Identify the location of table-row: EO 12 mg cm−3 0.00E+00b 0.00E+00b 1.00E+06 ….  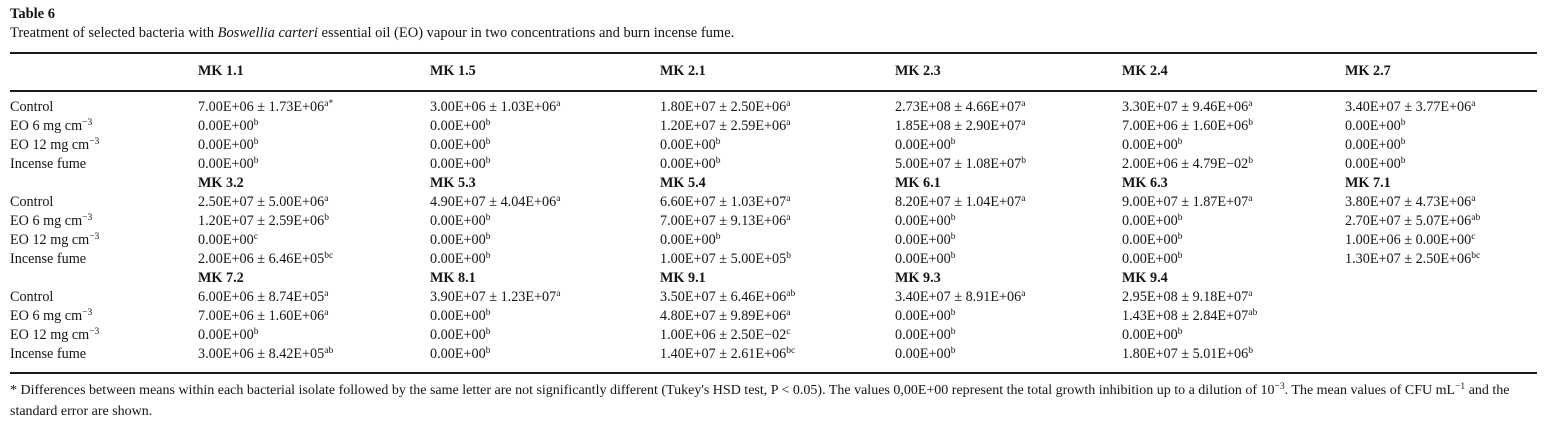
(773, 335).